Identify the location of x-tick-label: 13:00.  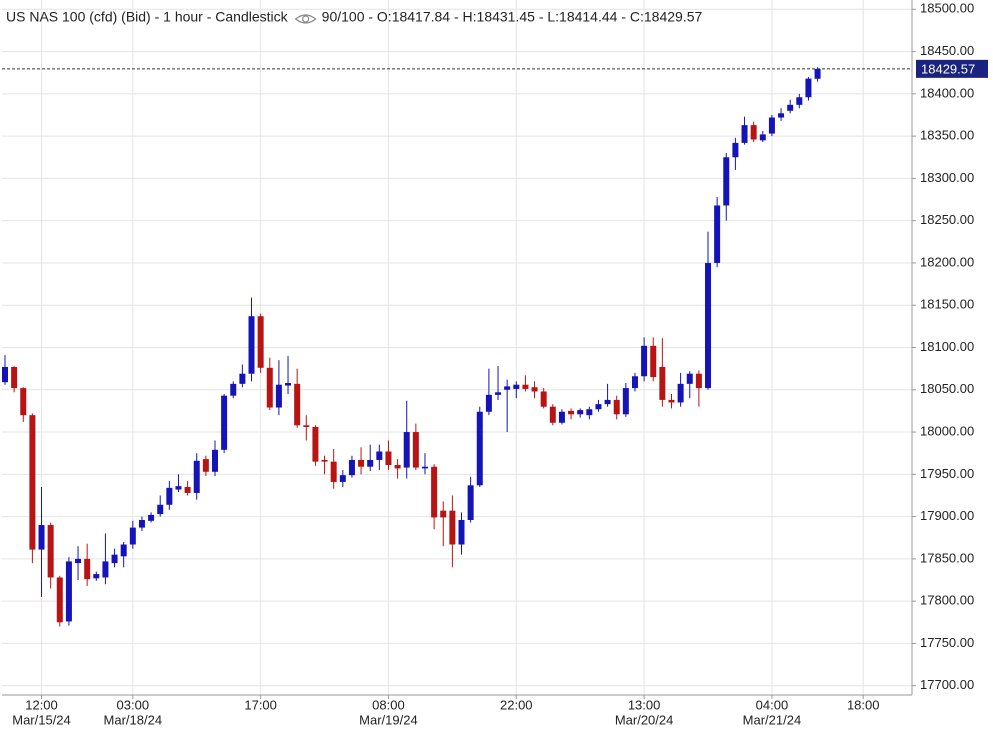
(644, 704).